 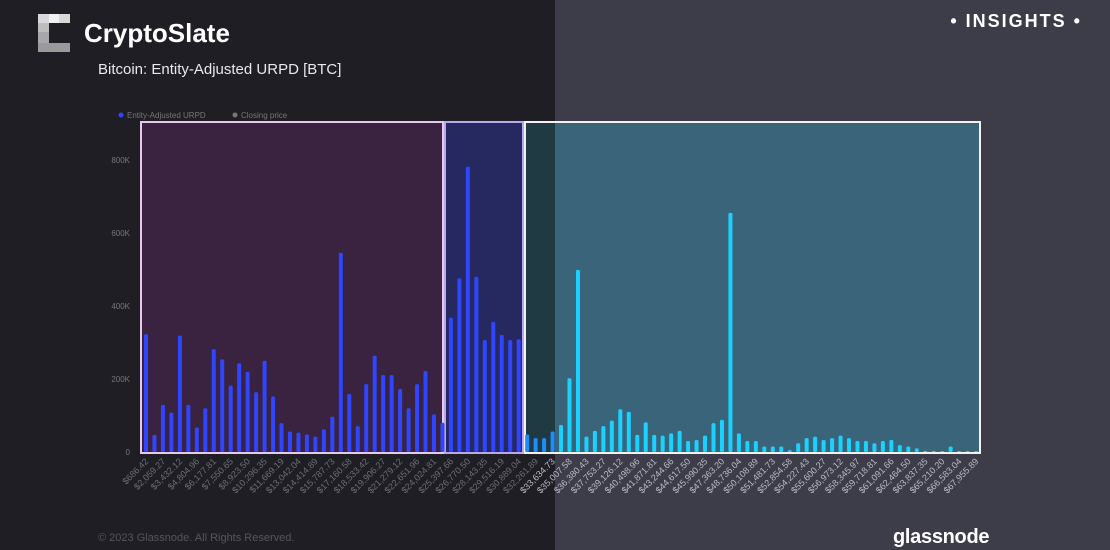 I want to click on cryptoslate-logo-icon, so click(x=54, y=33).